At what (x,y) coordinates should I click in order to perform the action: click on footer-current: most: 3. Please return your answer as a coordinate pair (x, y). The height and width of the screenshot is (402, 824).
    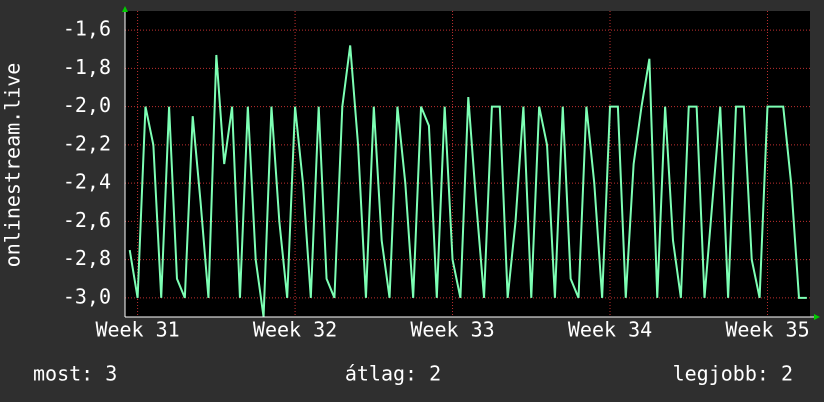
    Looking at the image, I should click on (75, 374).